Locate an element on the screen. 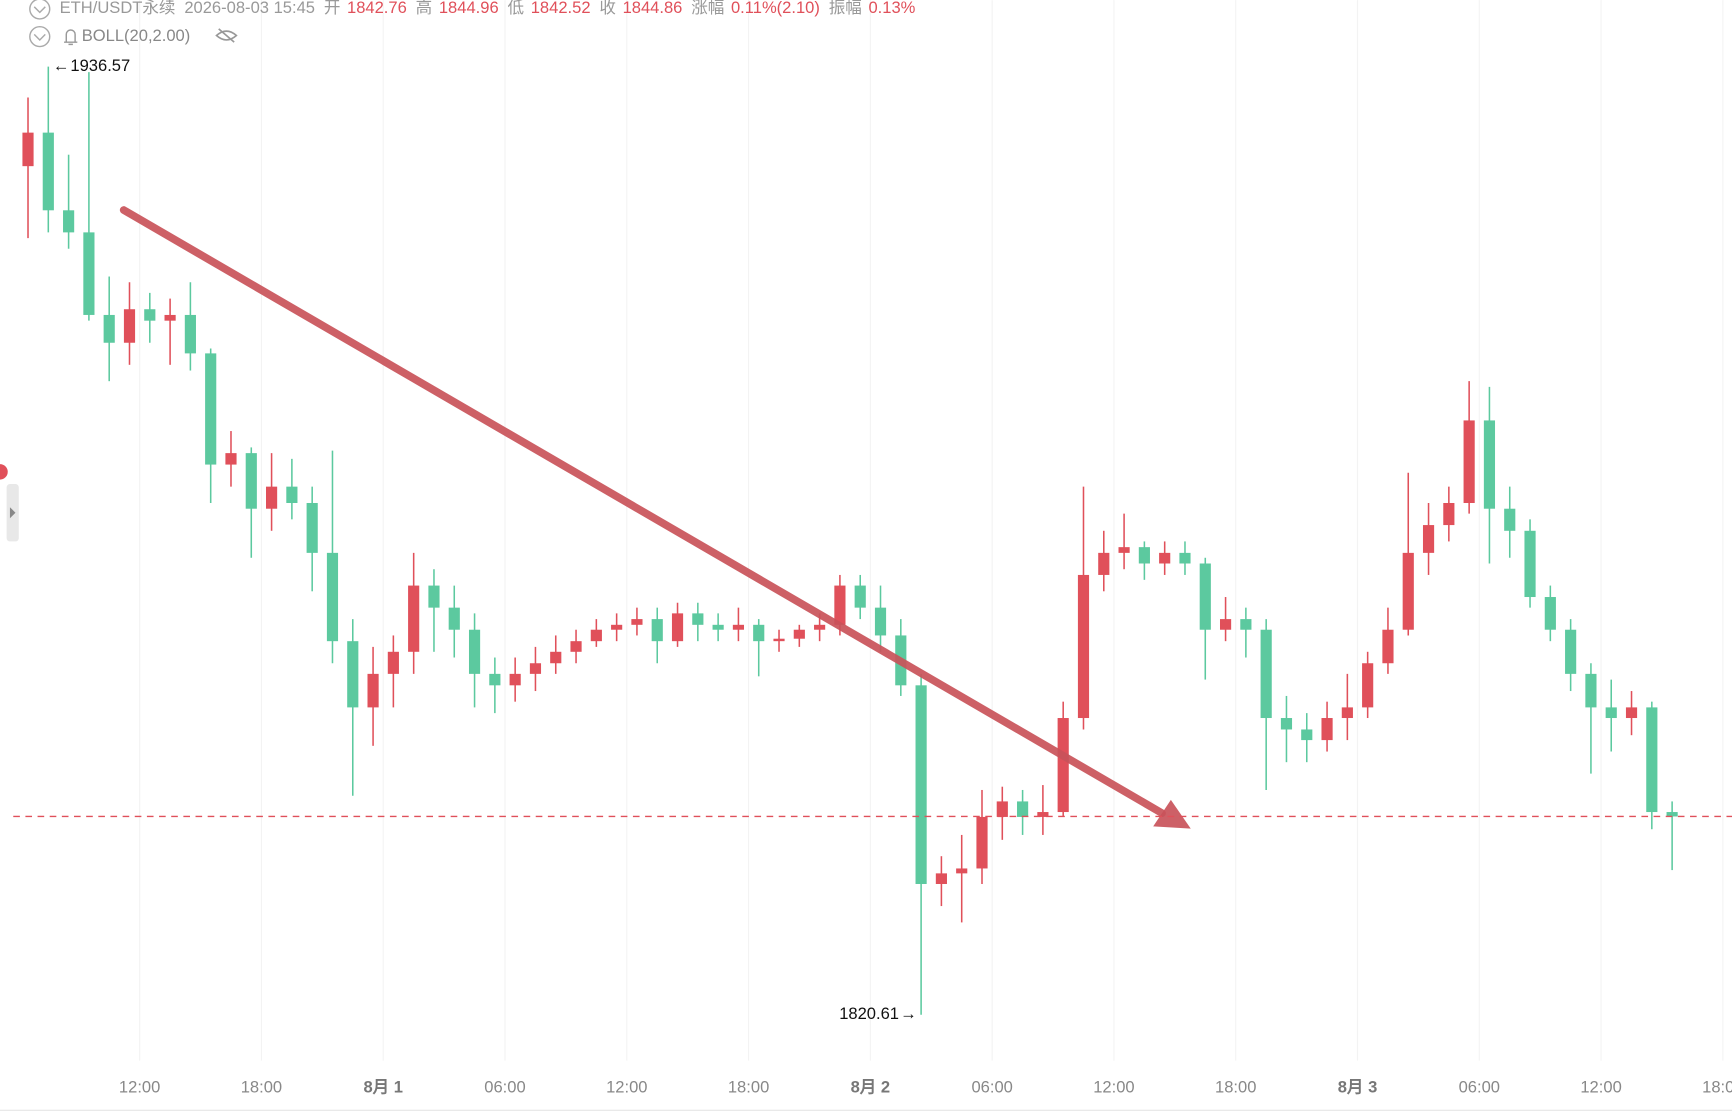 The image size is (1732, 1116). arrow-glyph: ← is located at coordinates (61, 65).